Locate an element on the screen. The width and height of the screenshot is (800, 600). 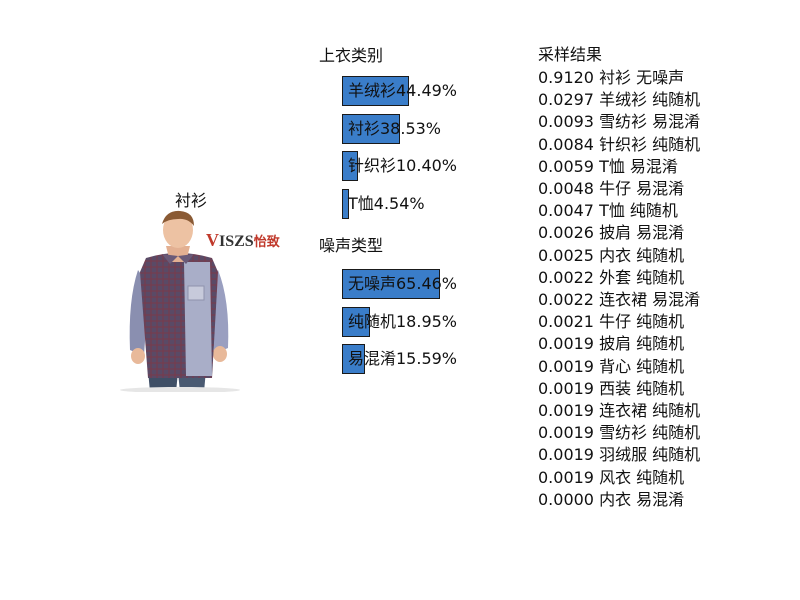
photo-caption: 衬衫 is located at coordinates (191, 200).